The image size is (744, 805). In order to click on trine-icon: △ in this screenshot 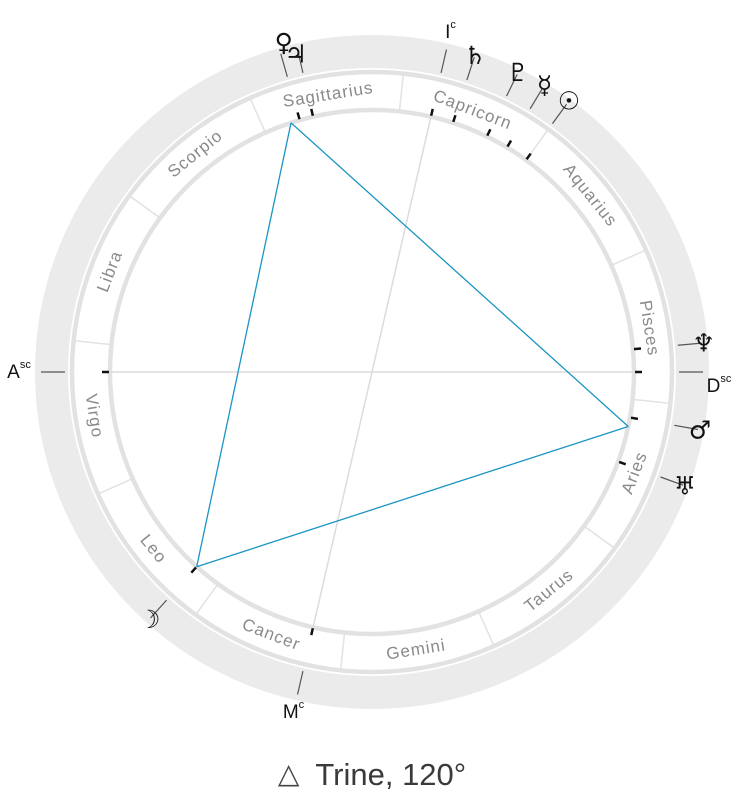, I will do `click(288, 773)`.